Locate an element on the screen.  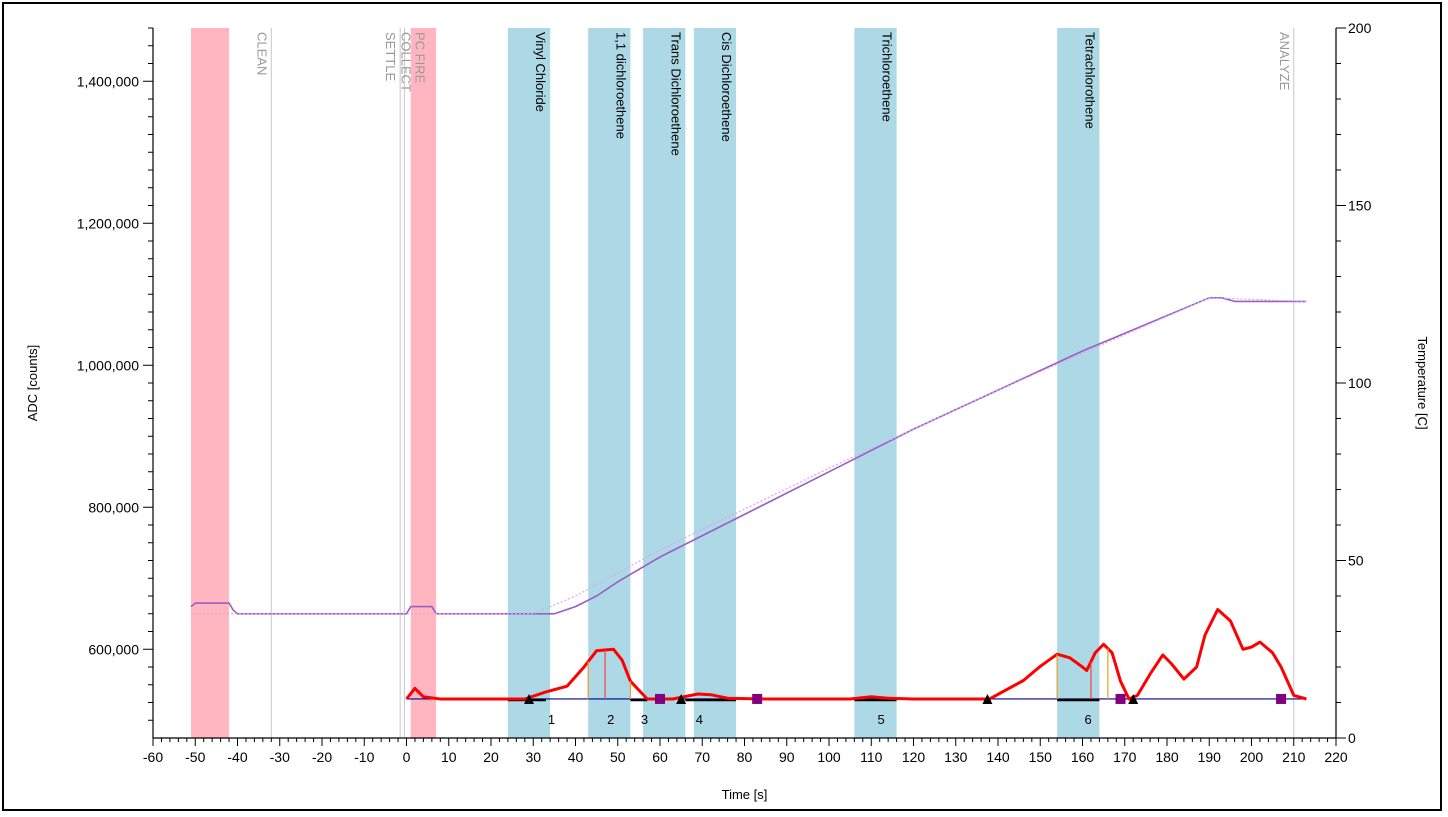
x-tick-label: 220 is located at coordinates (1336, 757).